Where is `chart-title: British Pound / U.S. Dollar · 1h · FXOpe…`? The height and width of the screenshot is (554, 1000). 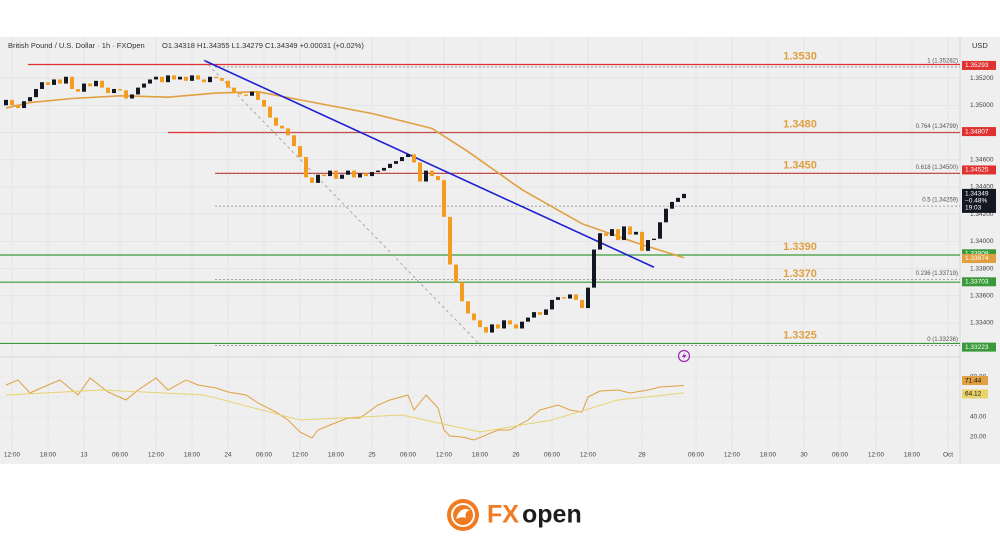
chart-title: British Pound / U.S. Dollar · 1h · FXOpe… is located at coordinates (76, 45).